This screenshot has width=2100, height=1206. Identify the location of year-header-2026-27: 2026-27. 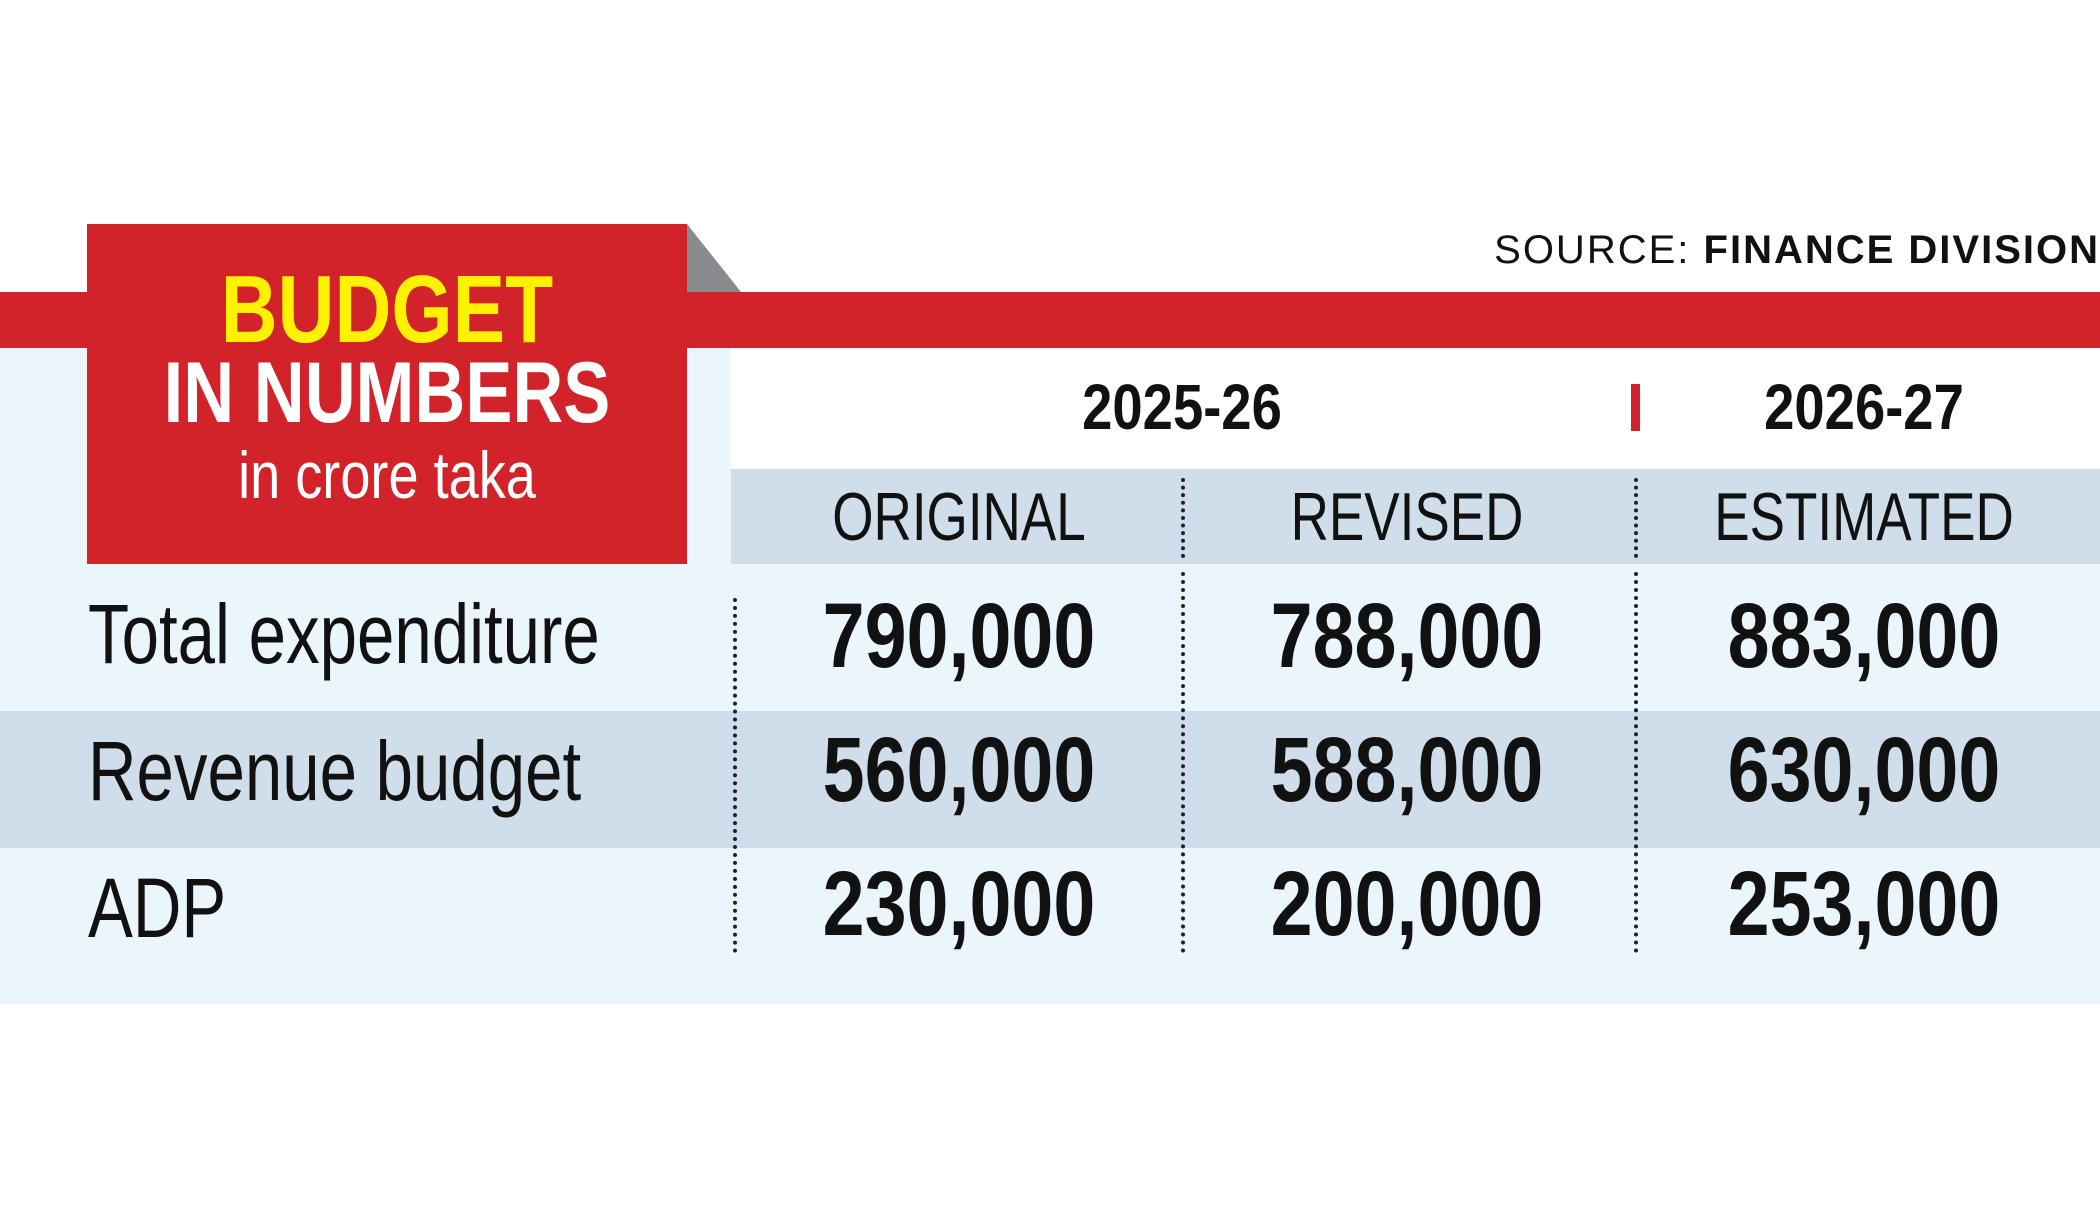
(1864, 407).